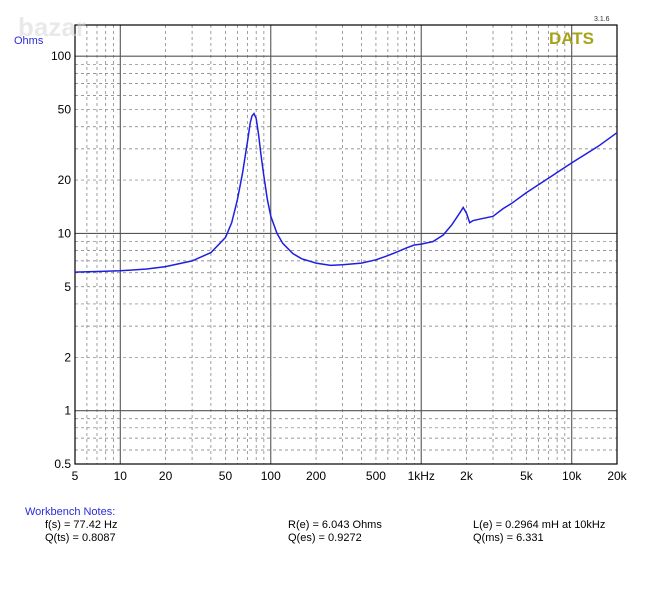 The image size is (650, 600). What do you see at coordinates (376, 476) in the screenshot?
I see `x-tick-label: 500` at bounding box center [376, 476].